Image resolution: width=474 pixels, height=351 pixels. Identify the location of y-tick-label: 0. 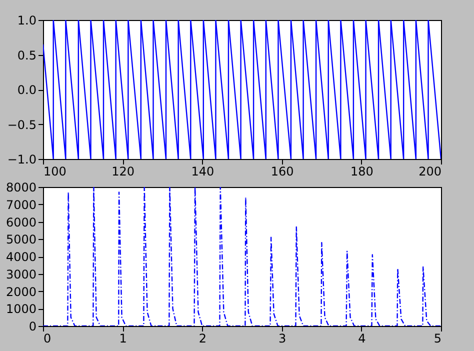
(32, 327).